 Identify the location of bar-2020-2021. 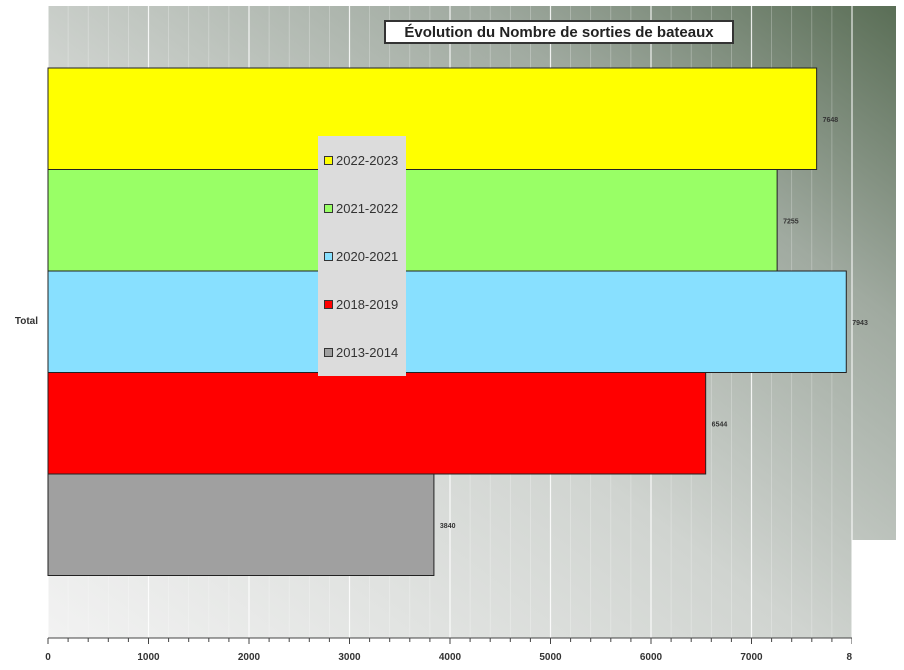
(447, 322).